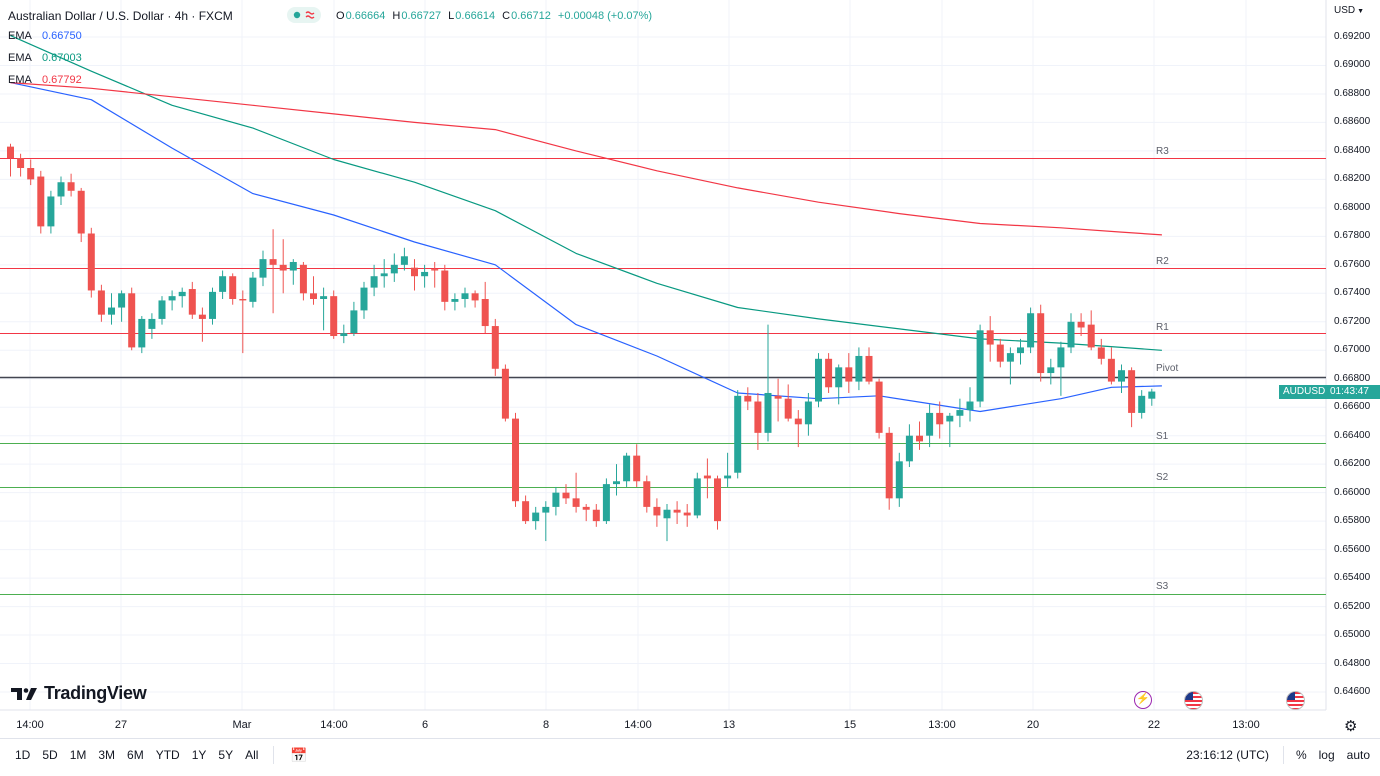  What do you see at coordinates (729, 725) in the screenshot?
I see `time-label: 13` at bounding box center [729, 725].